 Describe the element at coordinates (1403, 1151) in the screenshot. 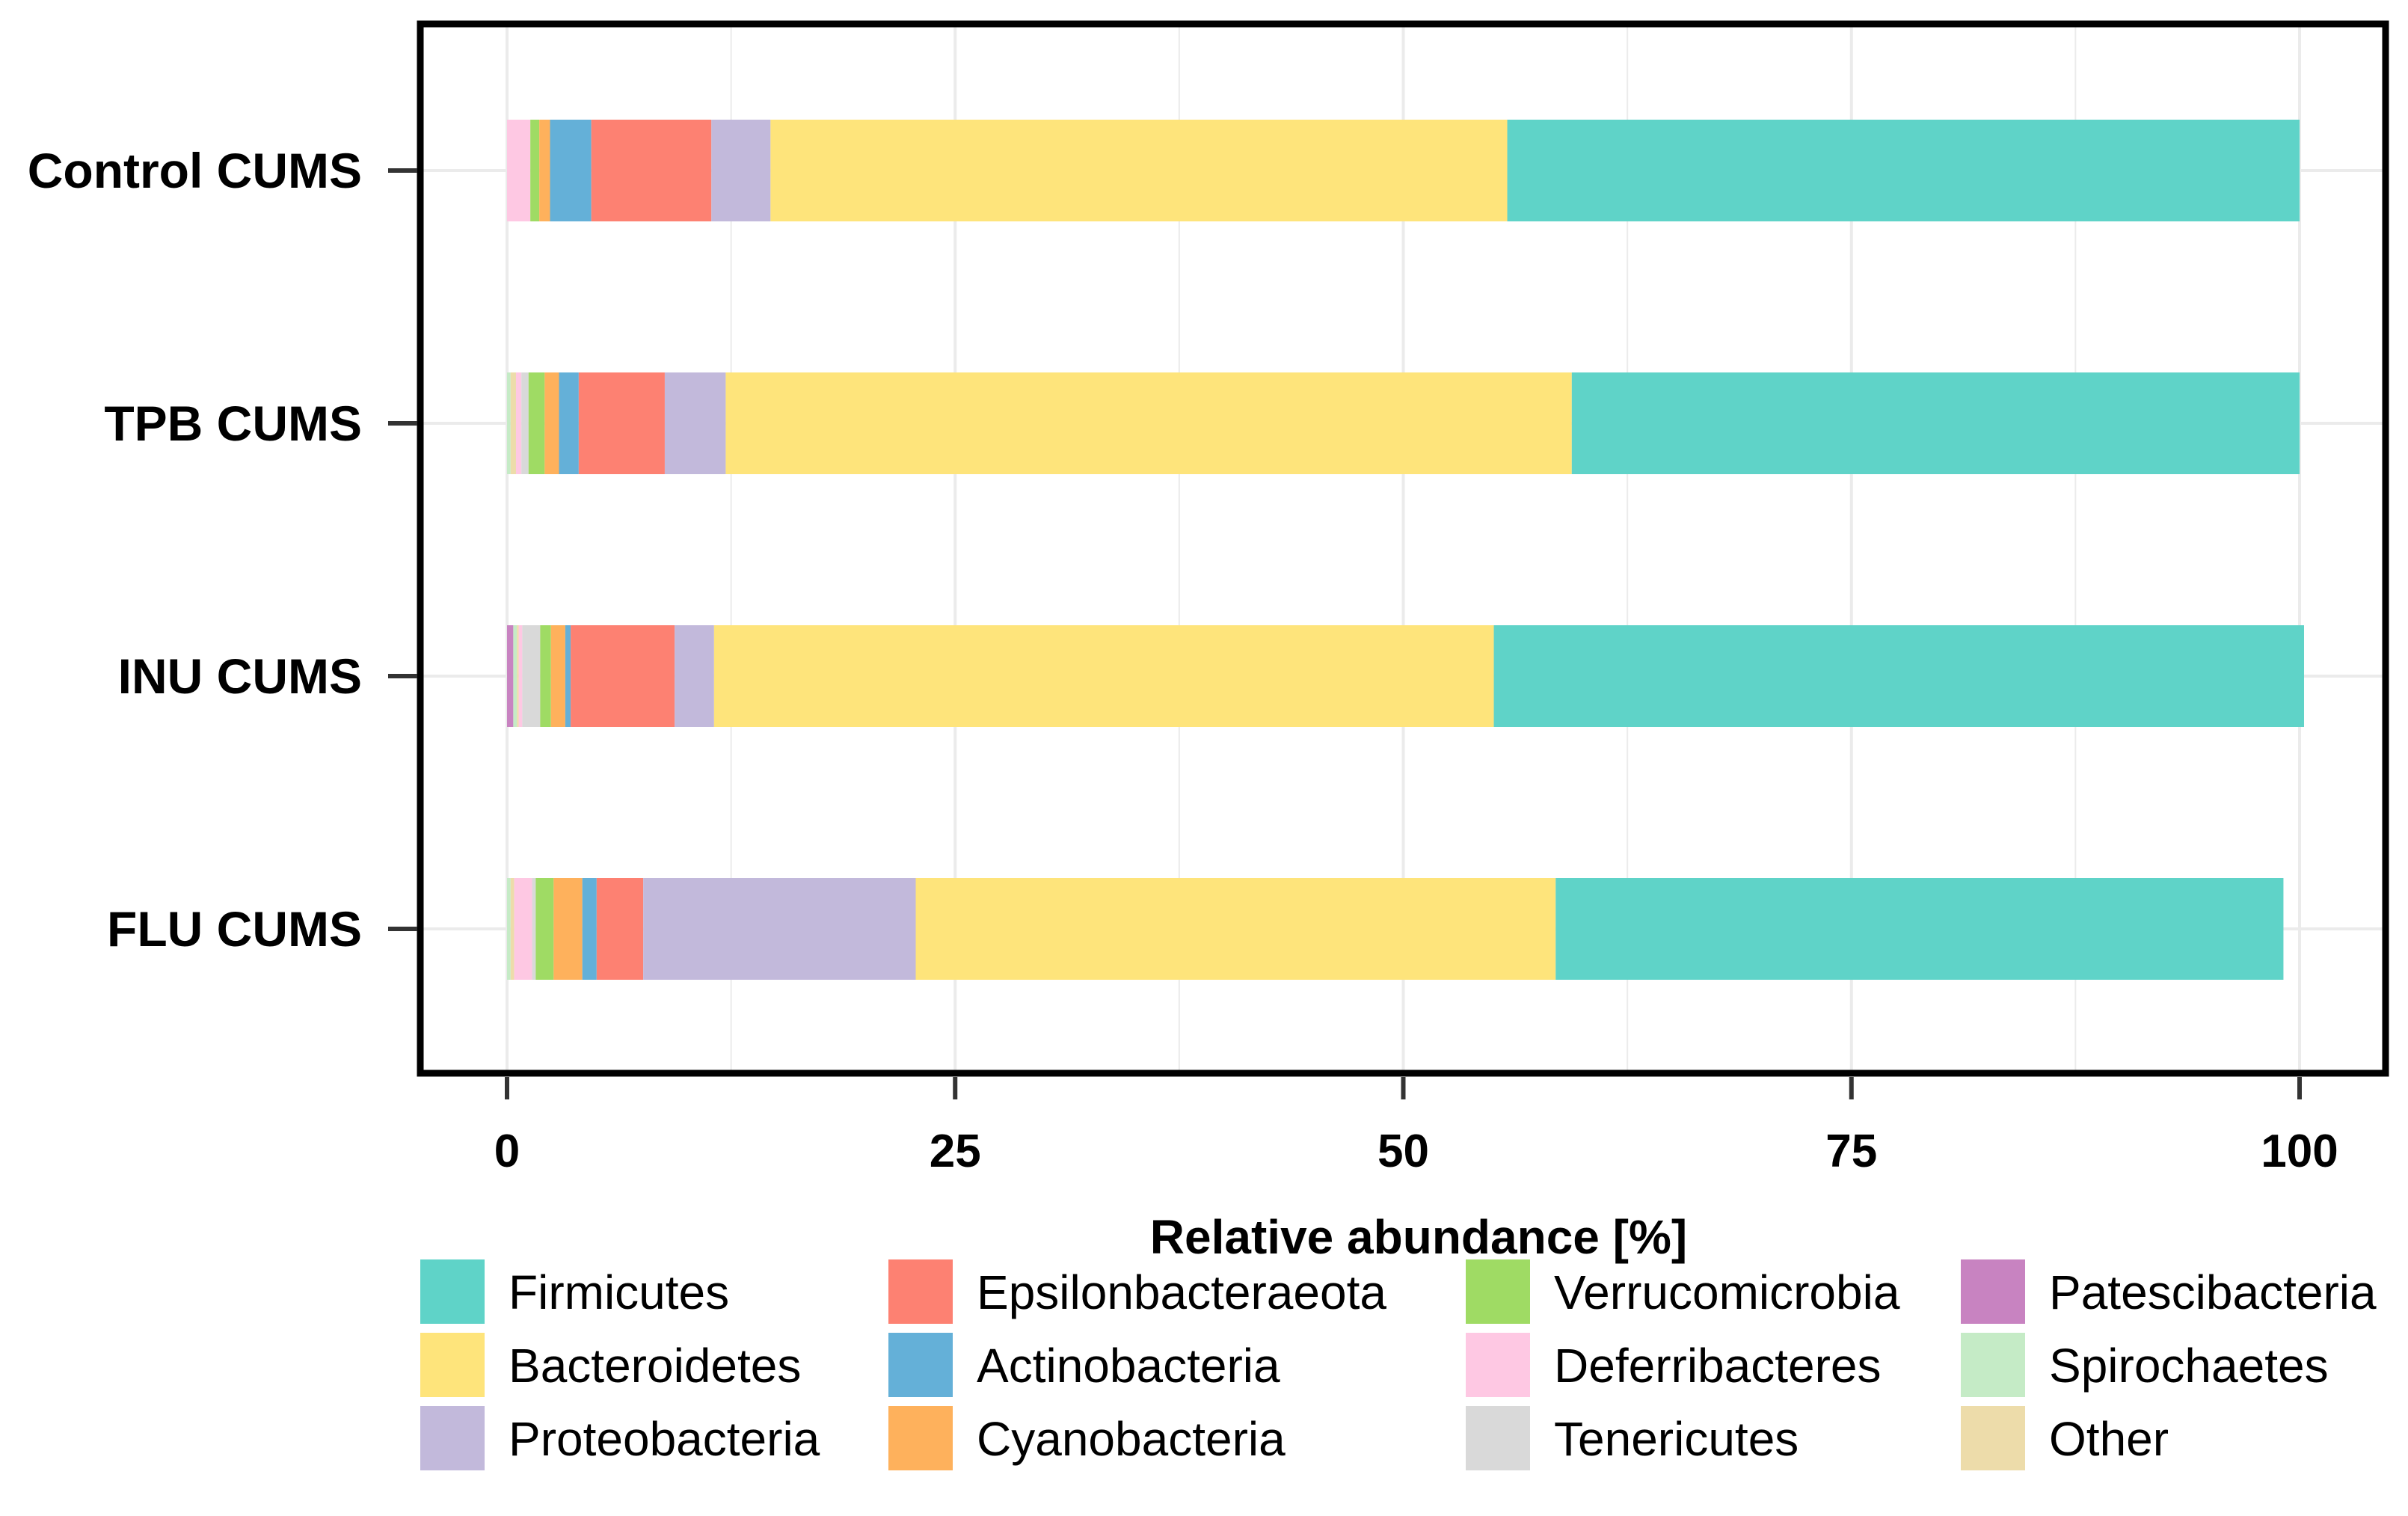

I see `x-tick-label: 50` at that location.